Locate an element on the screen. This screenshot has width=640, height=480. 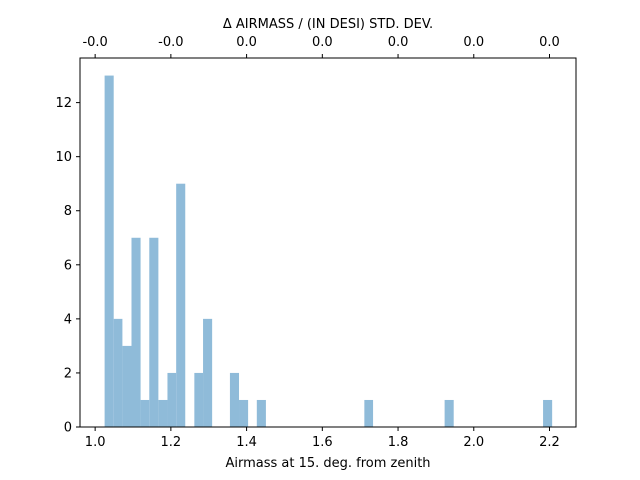
x-axis-label: Airmass at 15. deg. from zenith is located at coordinates (327, 463).